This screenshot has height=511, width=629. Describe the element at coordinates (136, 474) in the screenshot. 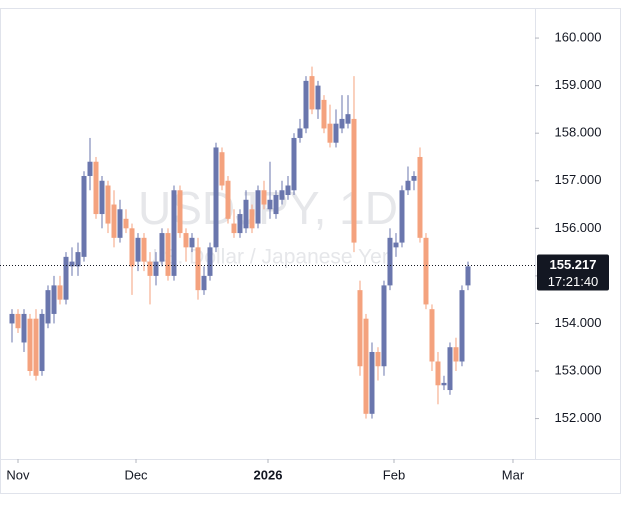

I see `x-tick-label: Dec` at that location.